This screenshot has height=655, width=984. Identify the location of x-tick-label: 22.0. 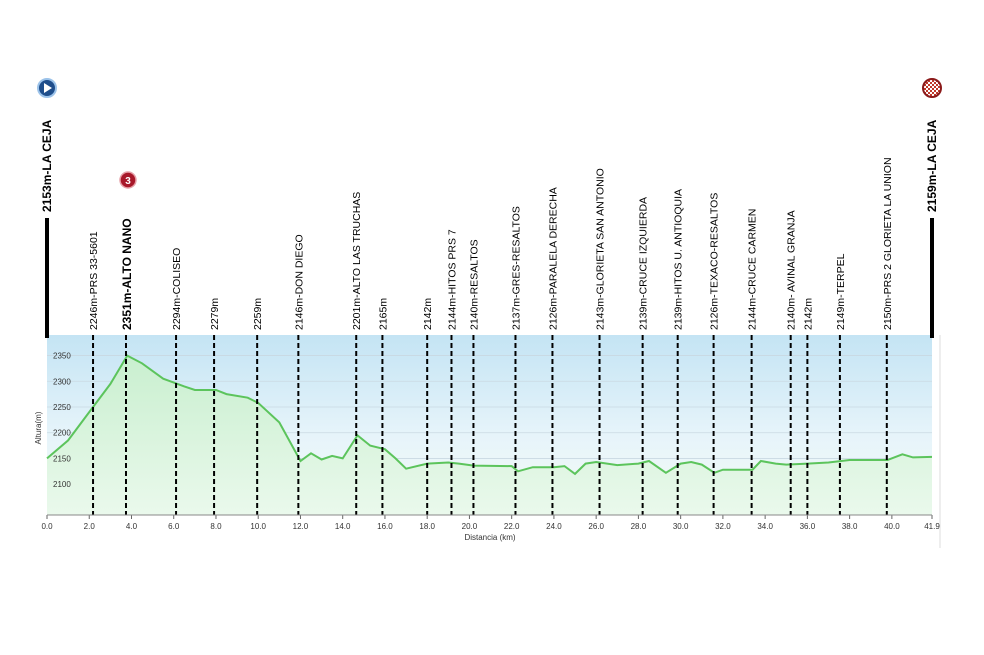
(512, 526).